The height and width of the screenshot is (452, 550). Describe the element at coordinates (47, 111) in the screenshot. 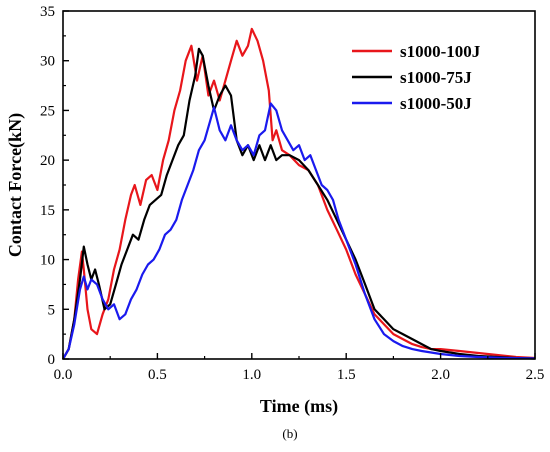

I see `y-tick-label: 25` at that location.